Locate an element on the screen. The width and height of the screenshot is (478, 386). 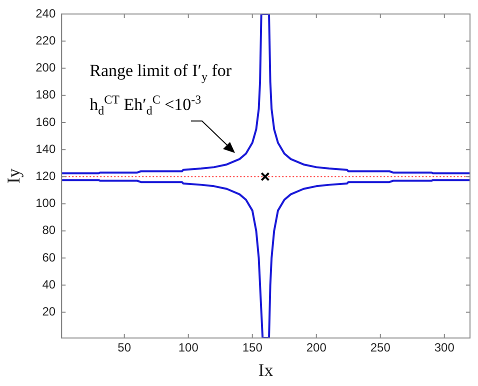
y-tick-label: 160 is located at coordinates (46, 121).